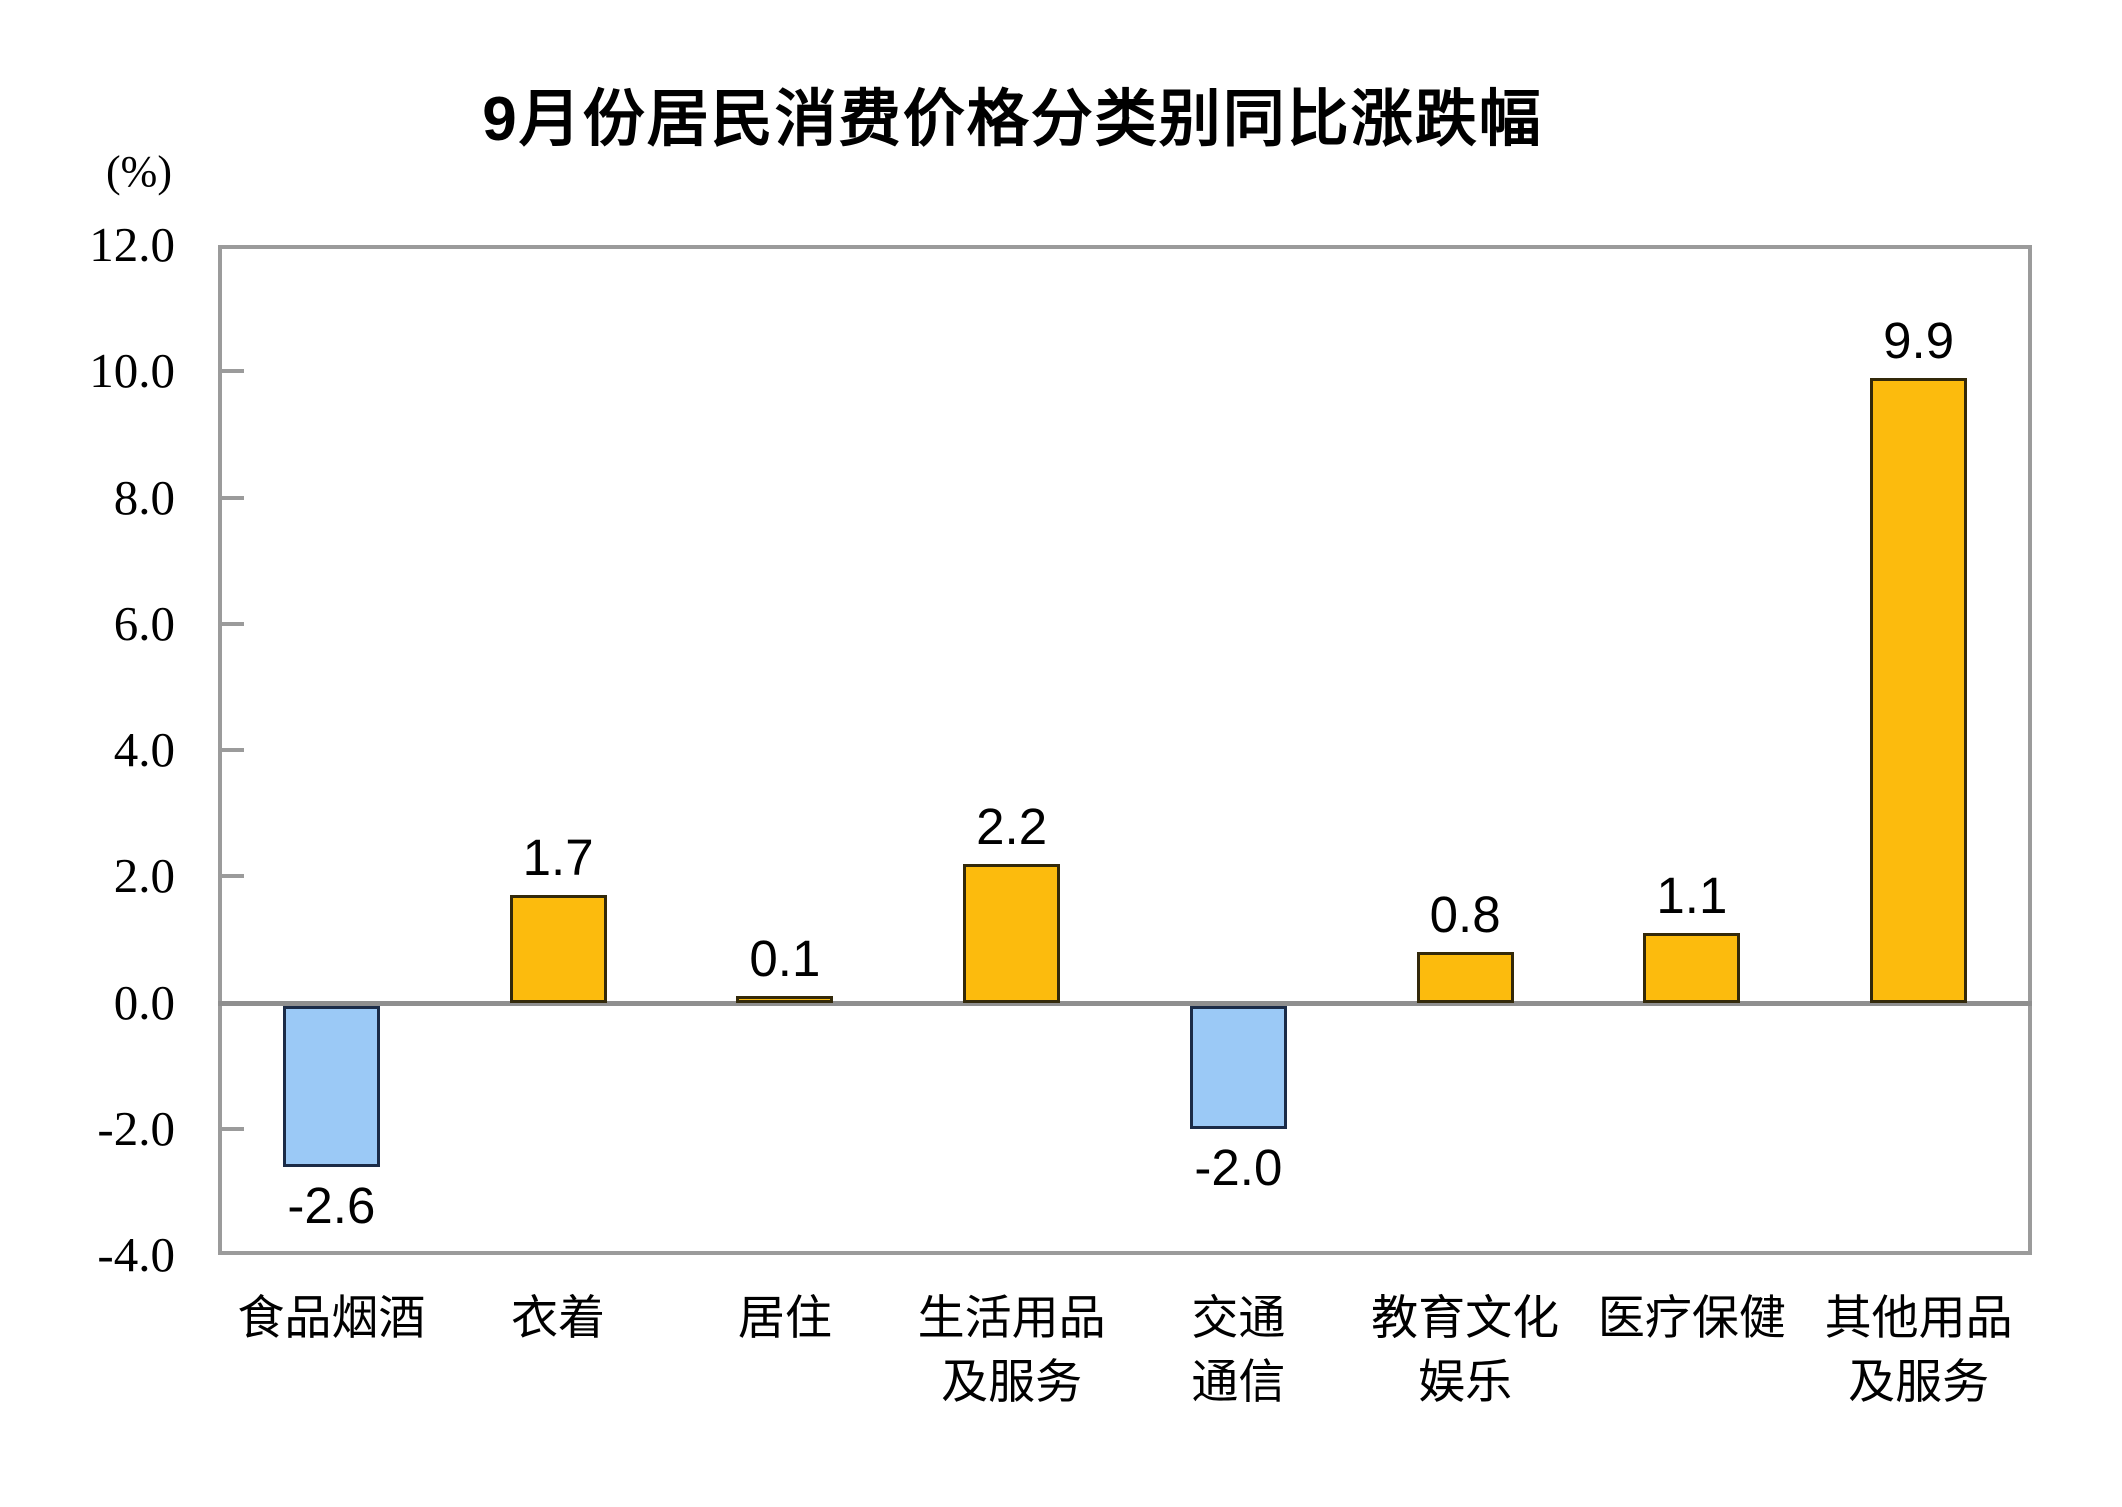  Describe the element at coordinates (139, 171) in the screenshot. I see `y-axis-unit-label: (%)` at that location.